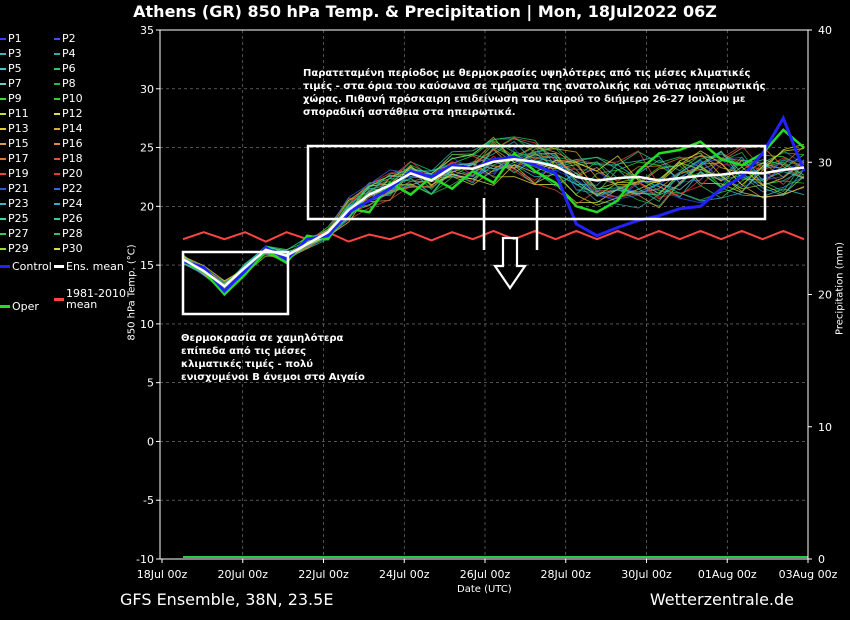  I want to click on legend-label: P8, so click(69, 83).